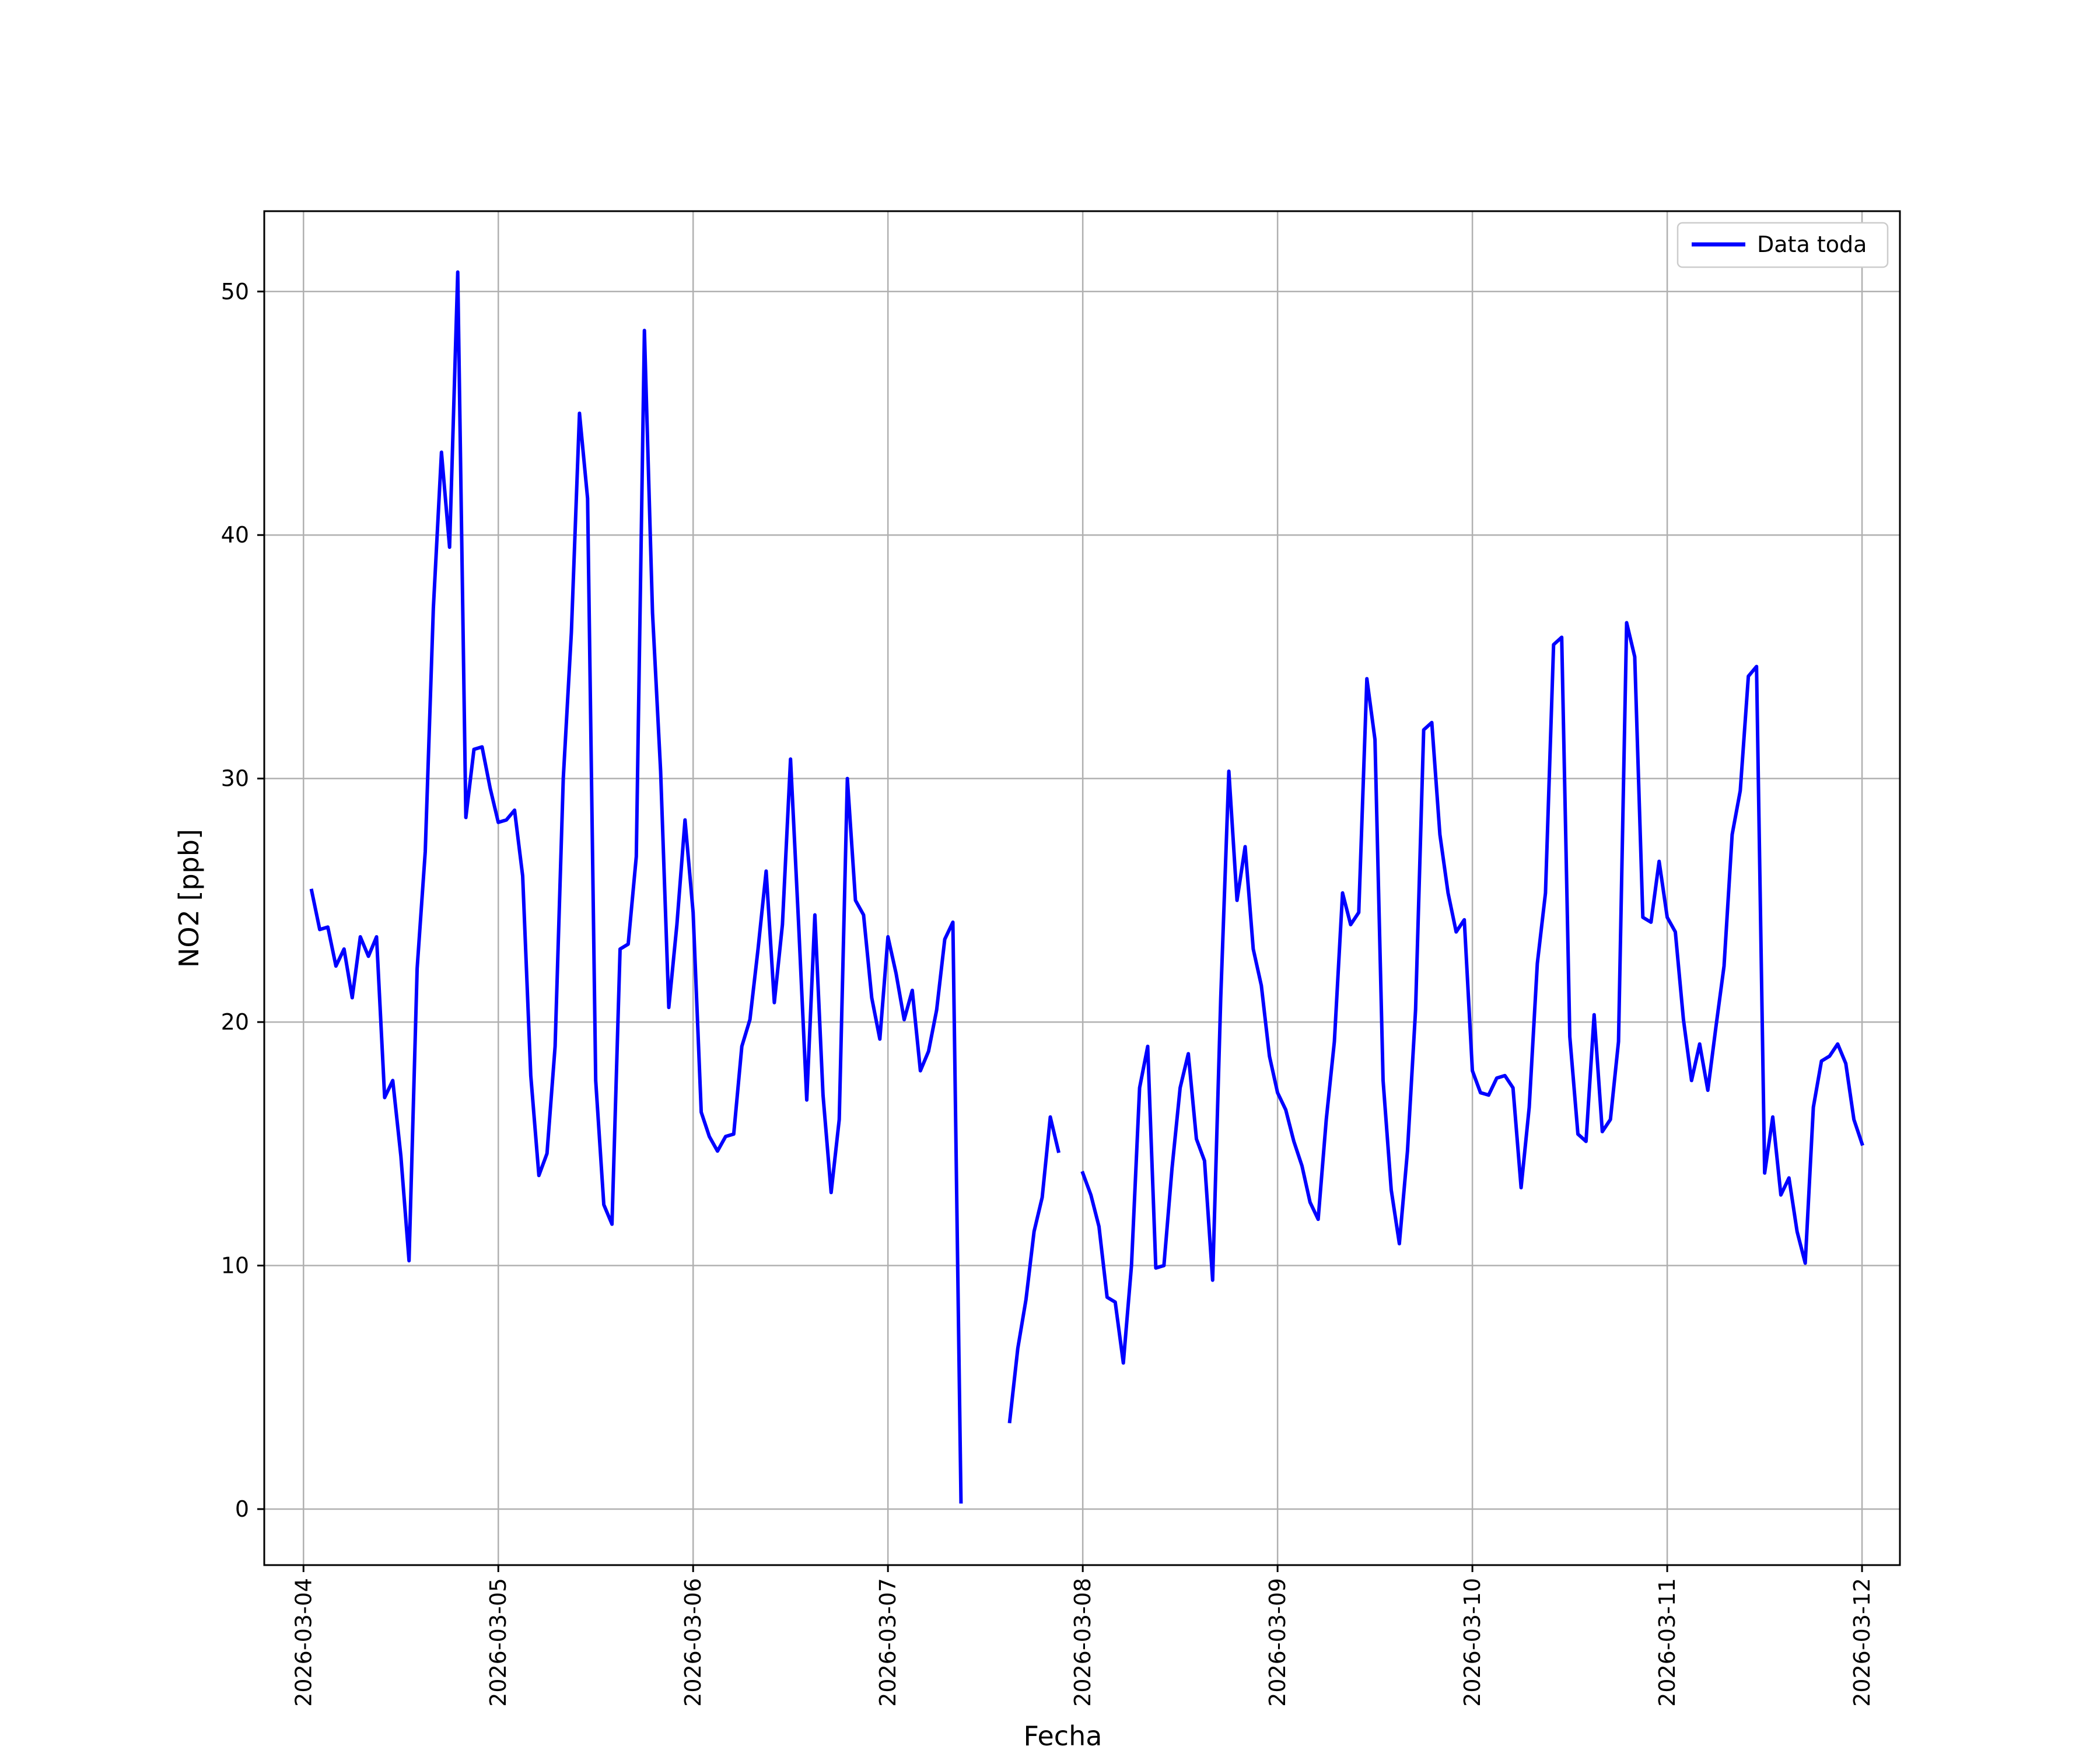 The height and width of the screenshot is (1750, 2100). Describe the element at coordinates (235, 1022) in the screenshot. I see `y-tick-label: 20` at that location.